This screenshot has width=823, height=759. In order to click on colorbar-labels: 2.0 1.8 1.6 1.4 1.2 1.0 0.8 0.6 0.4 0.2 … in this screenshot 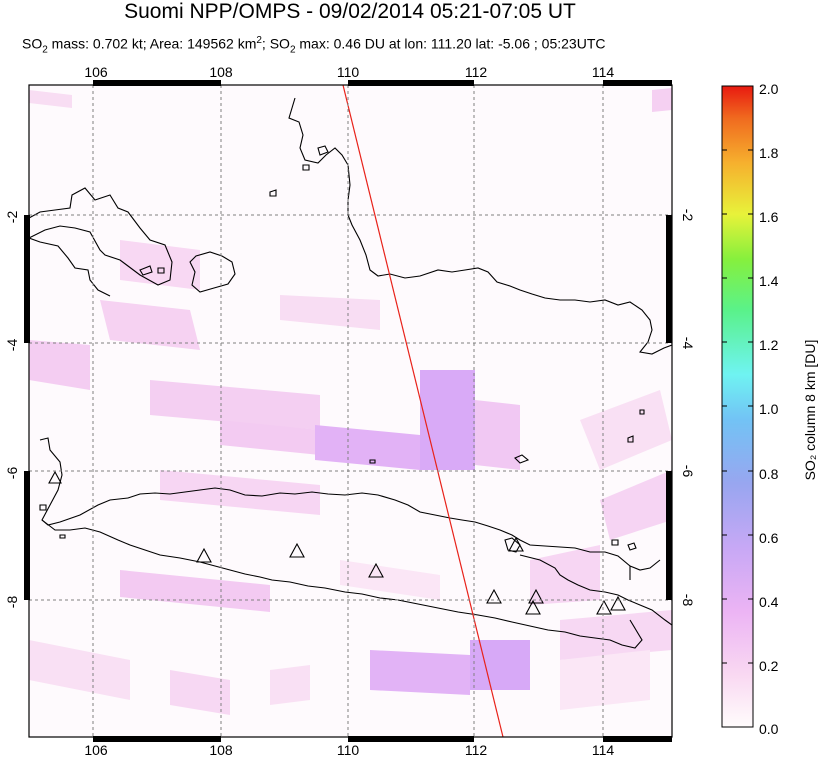, I will do `click(769, 409)`.